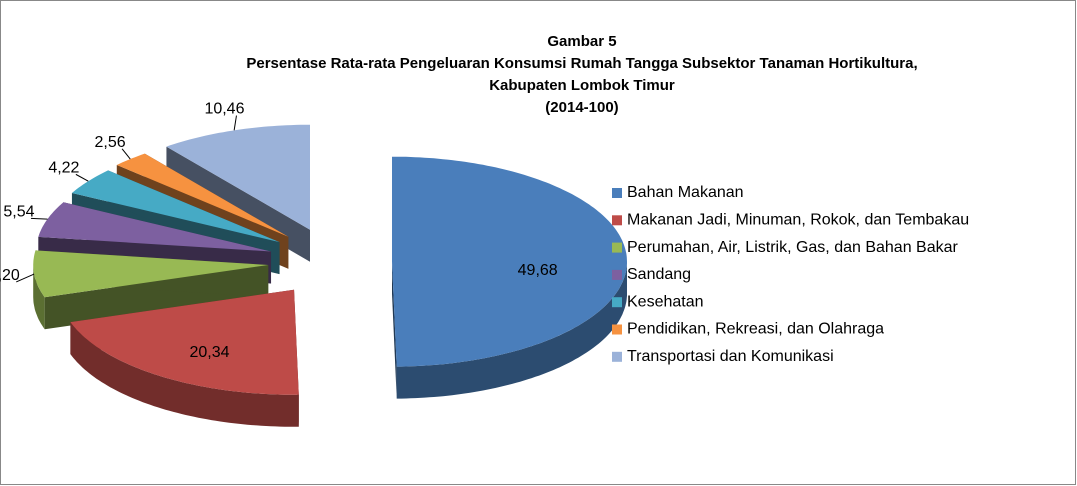 The width and height of the screenshot is (1077, 486). I want to click on data-label: 5,54, so click(18, 212).